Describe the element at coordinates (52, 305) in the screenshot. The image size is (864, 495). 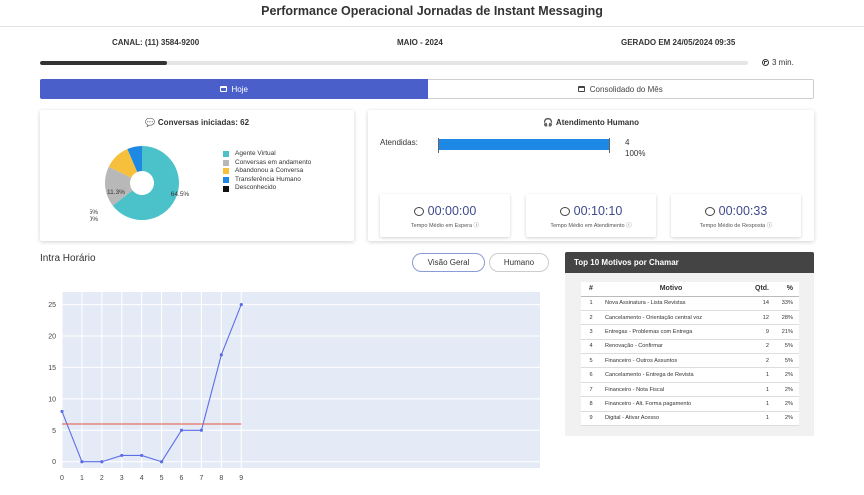
I see `y-tick-label: 25` at that location.